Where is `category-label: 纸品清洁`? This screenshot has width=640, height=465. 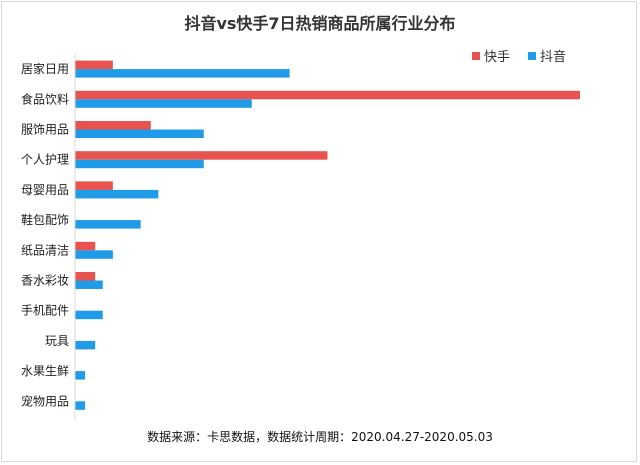
category-label: 纸品清洁 is located at coordinates (45, 250).